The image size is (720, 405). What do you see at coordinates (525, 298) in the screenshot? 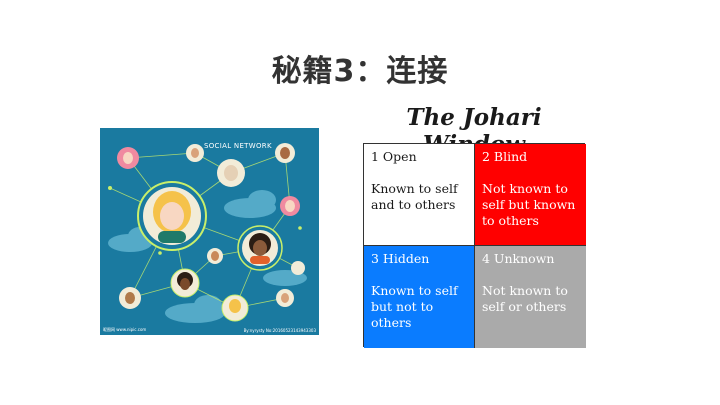
I see `cell-body: Not known to self or others` at bounding box center [525, 298].